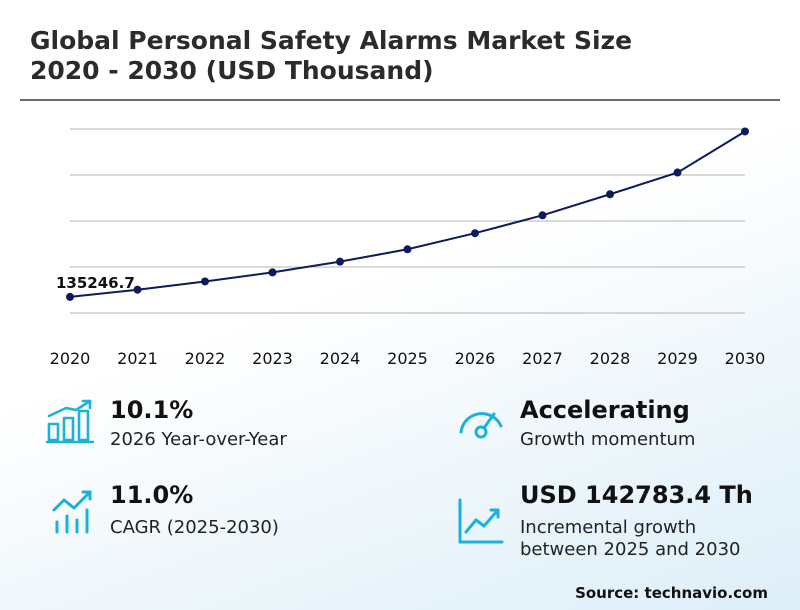 This screenshot has width=800, height=610. What do you see at coordinates (481, 425) in the screenshot?
I see `gauge-icon` at bounding box center [481, 425].